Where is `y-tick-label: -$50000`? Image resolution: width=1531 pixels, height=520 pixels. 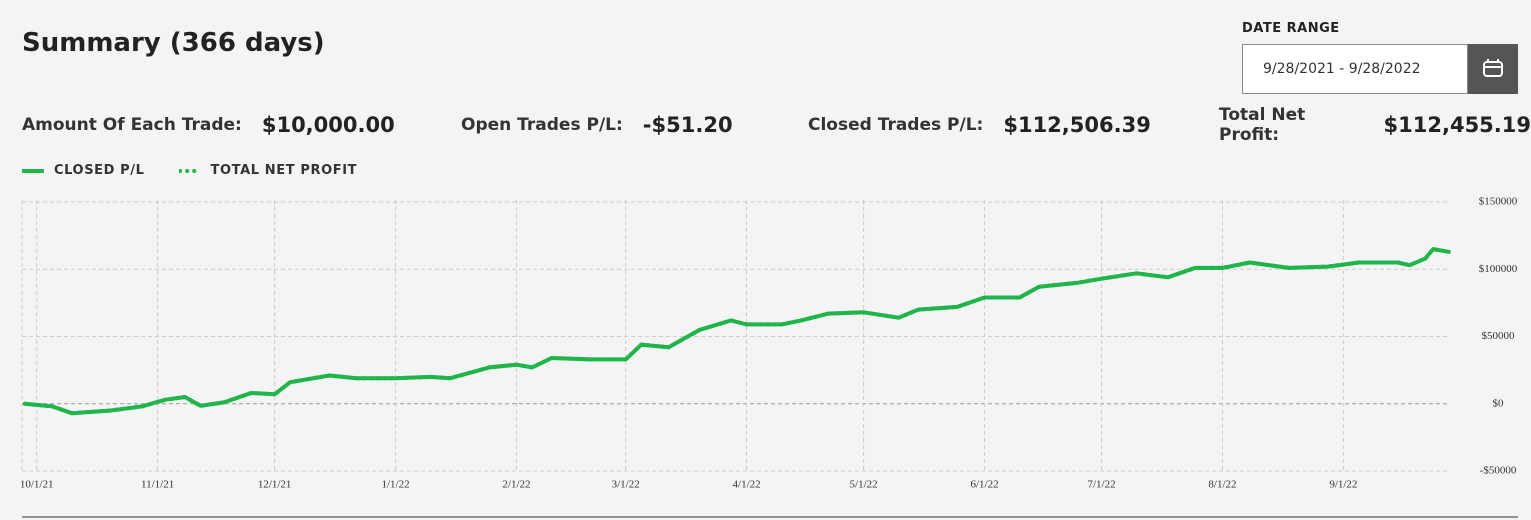
y-tick-label: -$50000 is located at coordinates (1498, 471).